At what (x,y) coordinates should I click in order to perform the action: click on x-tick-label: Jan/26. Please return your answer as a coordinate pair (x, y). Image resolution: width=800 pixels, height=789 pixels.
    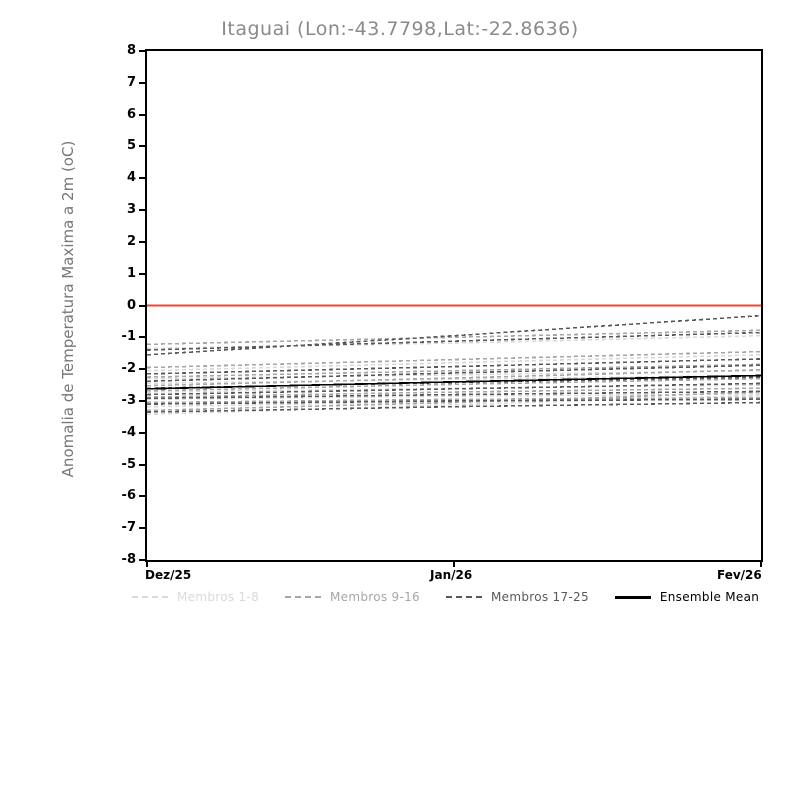
    Looking at the image, I should click on (451, 575).